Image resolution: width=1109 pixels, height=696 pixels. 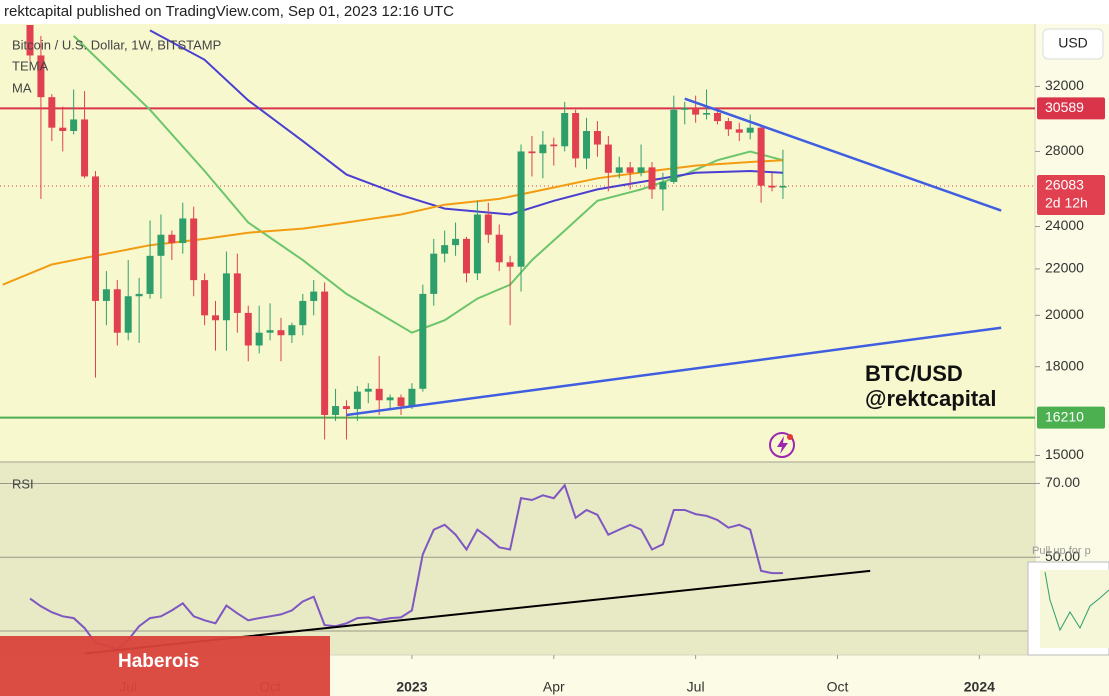 What do you see at coordinates (1061, 551) in the screenshot?
I see `thumbnail-hint: Pull up for p` at bounding box center [1061, 551].